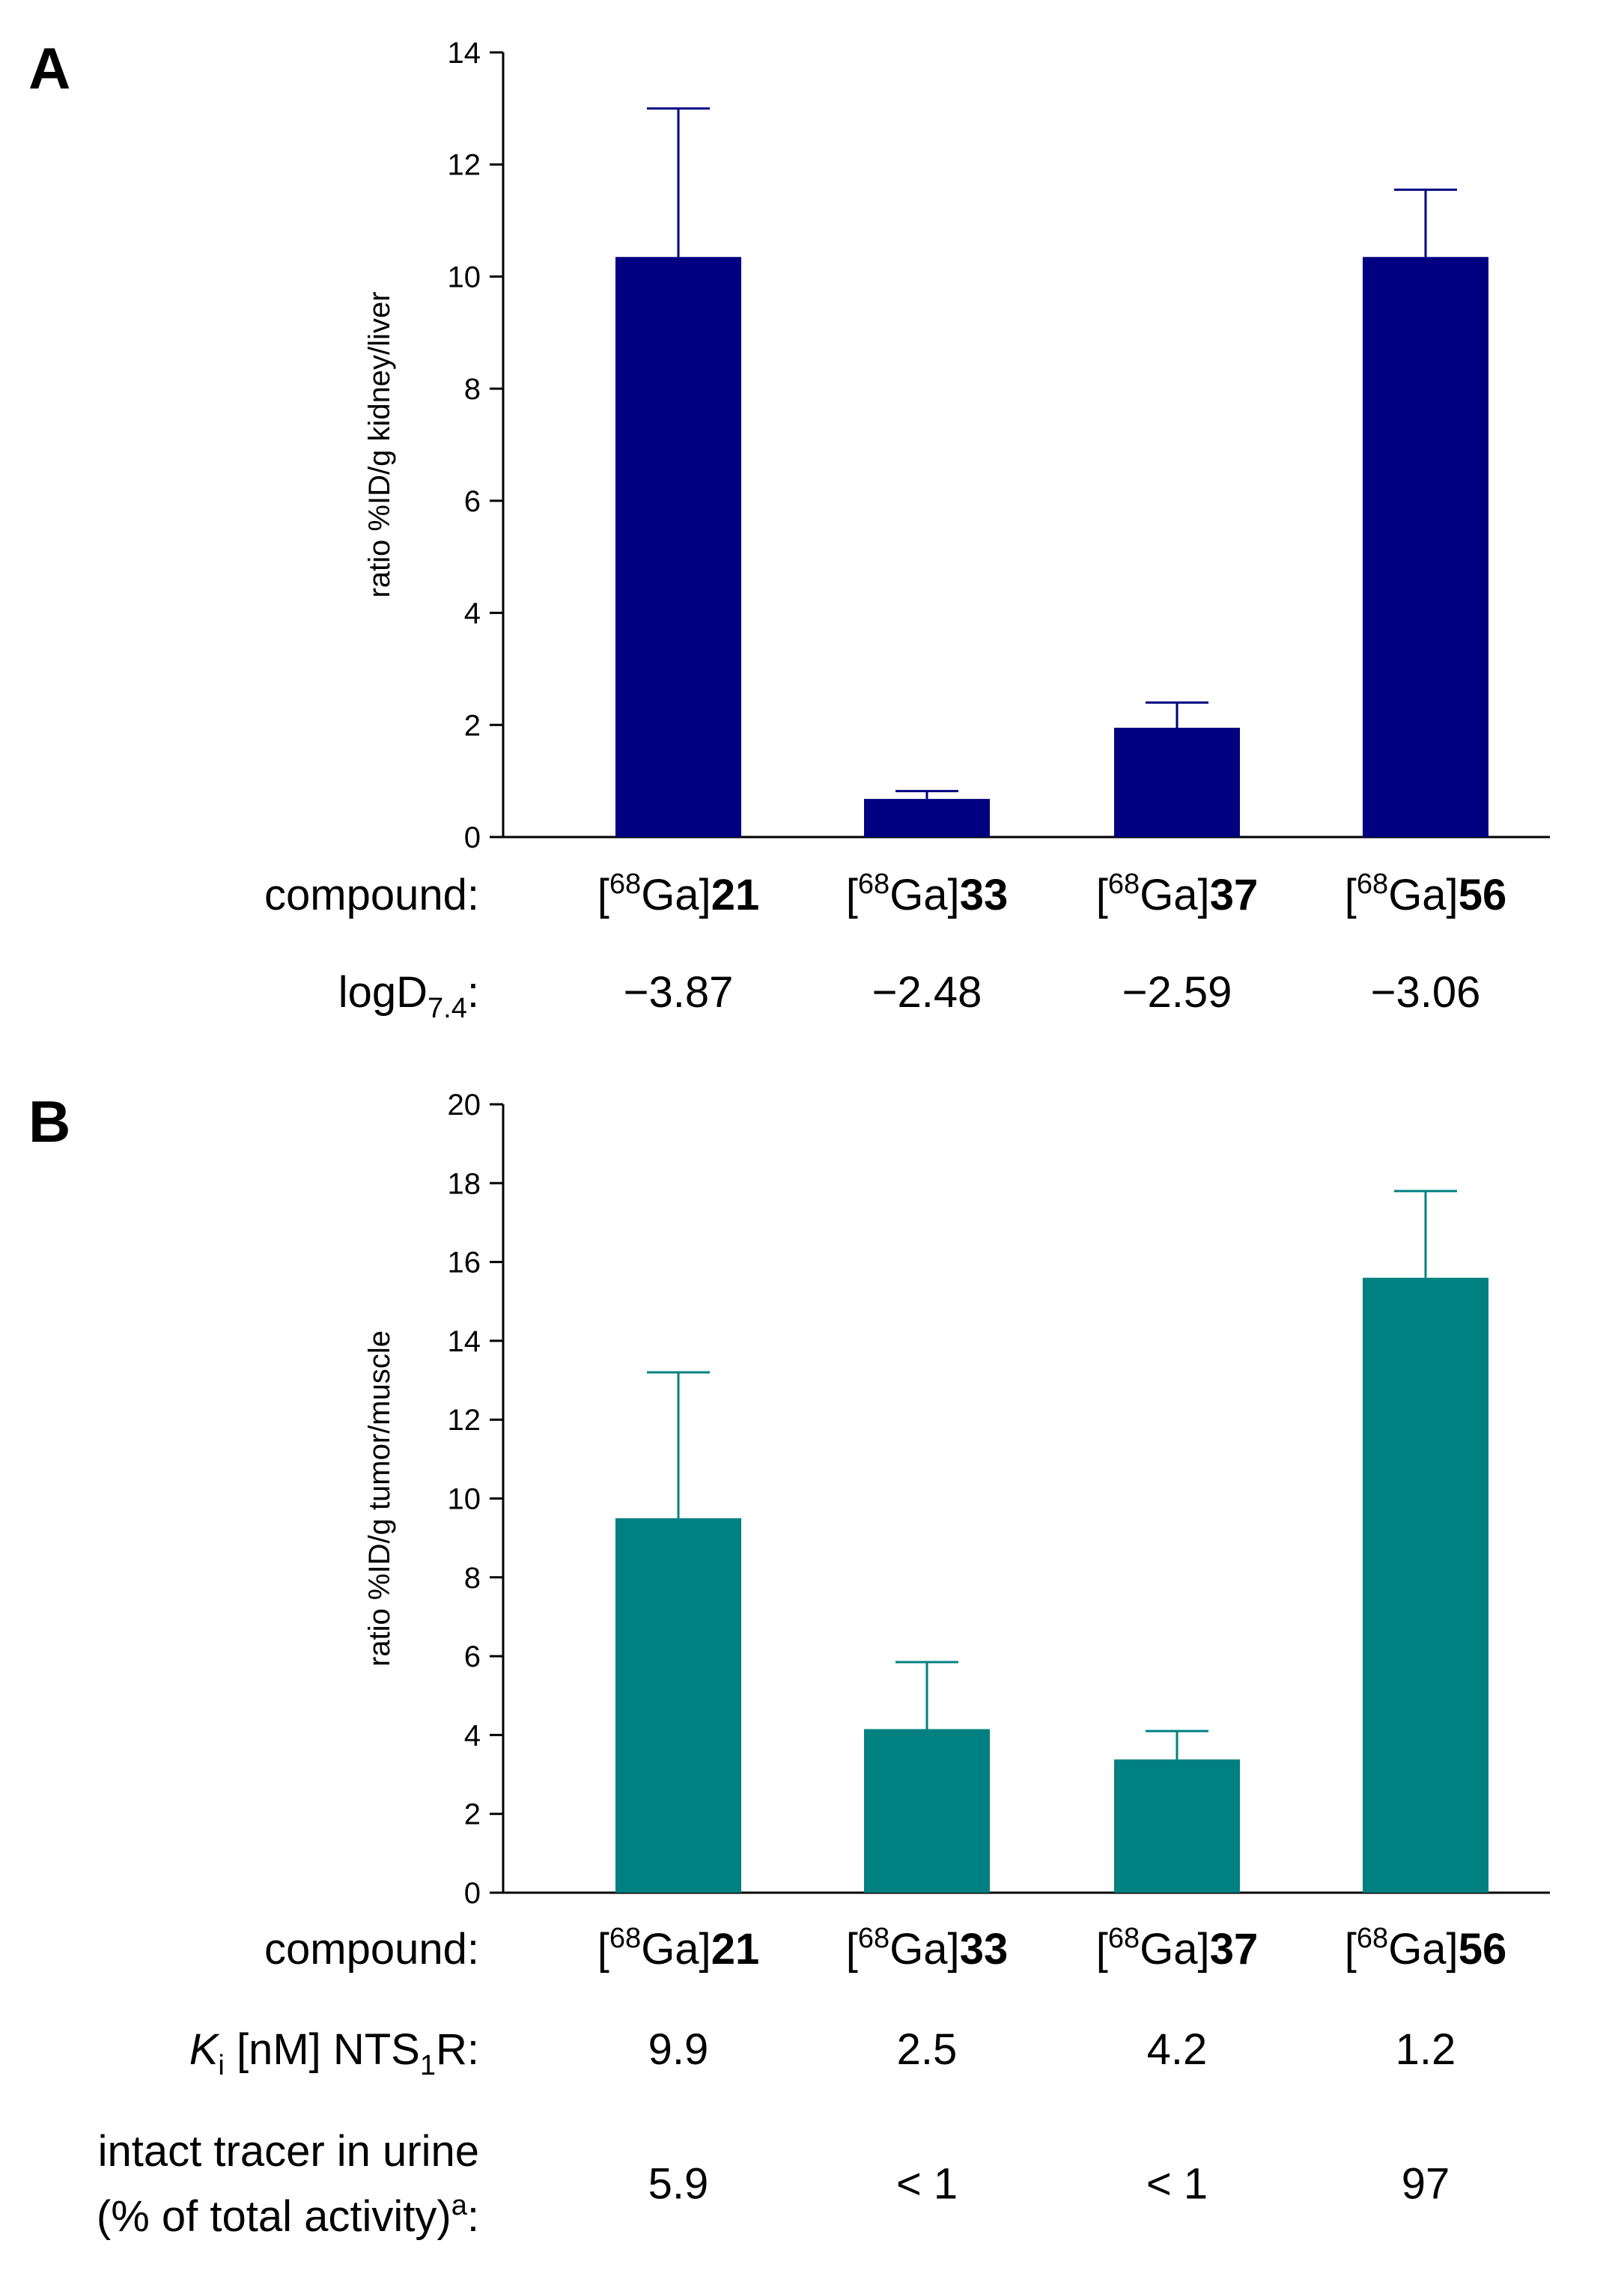 Image resolution: width=1624 pixels, height=2288 pixels. What do you see at coordinates (1177, 992) in the screenshot?
I see `logd-value: −2.59` at bounding box center [1177, 992].